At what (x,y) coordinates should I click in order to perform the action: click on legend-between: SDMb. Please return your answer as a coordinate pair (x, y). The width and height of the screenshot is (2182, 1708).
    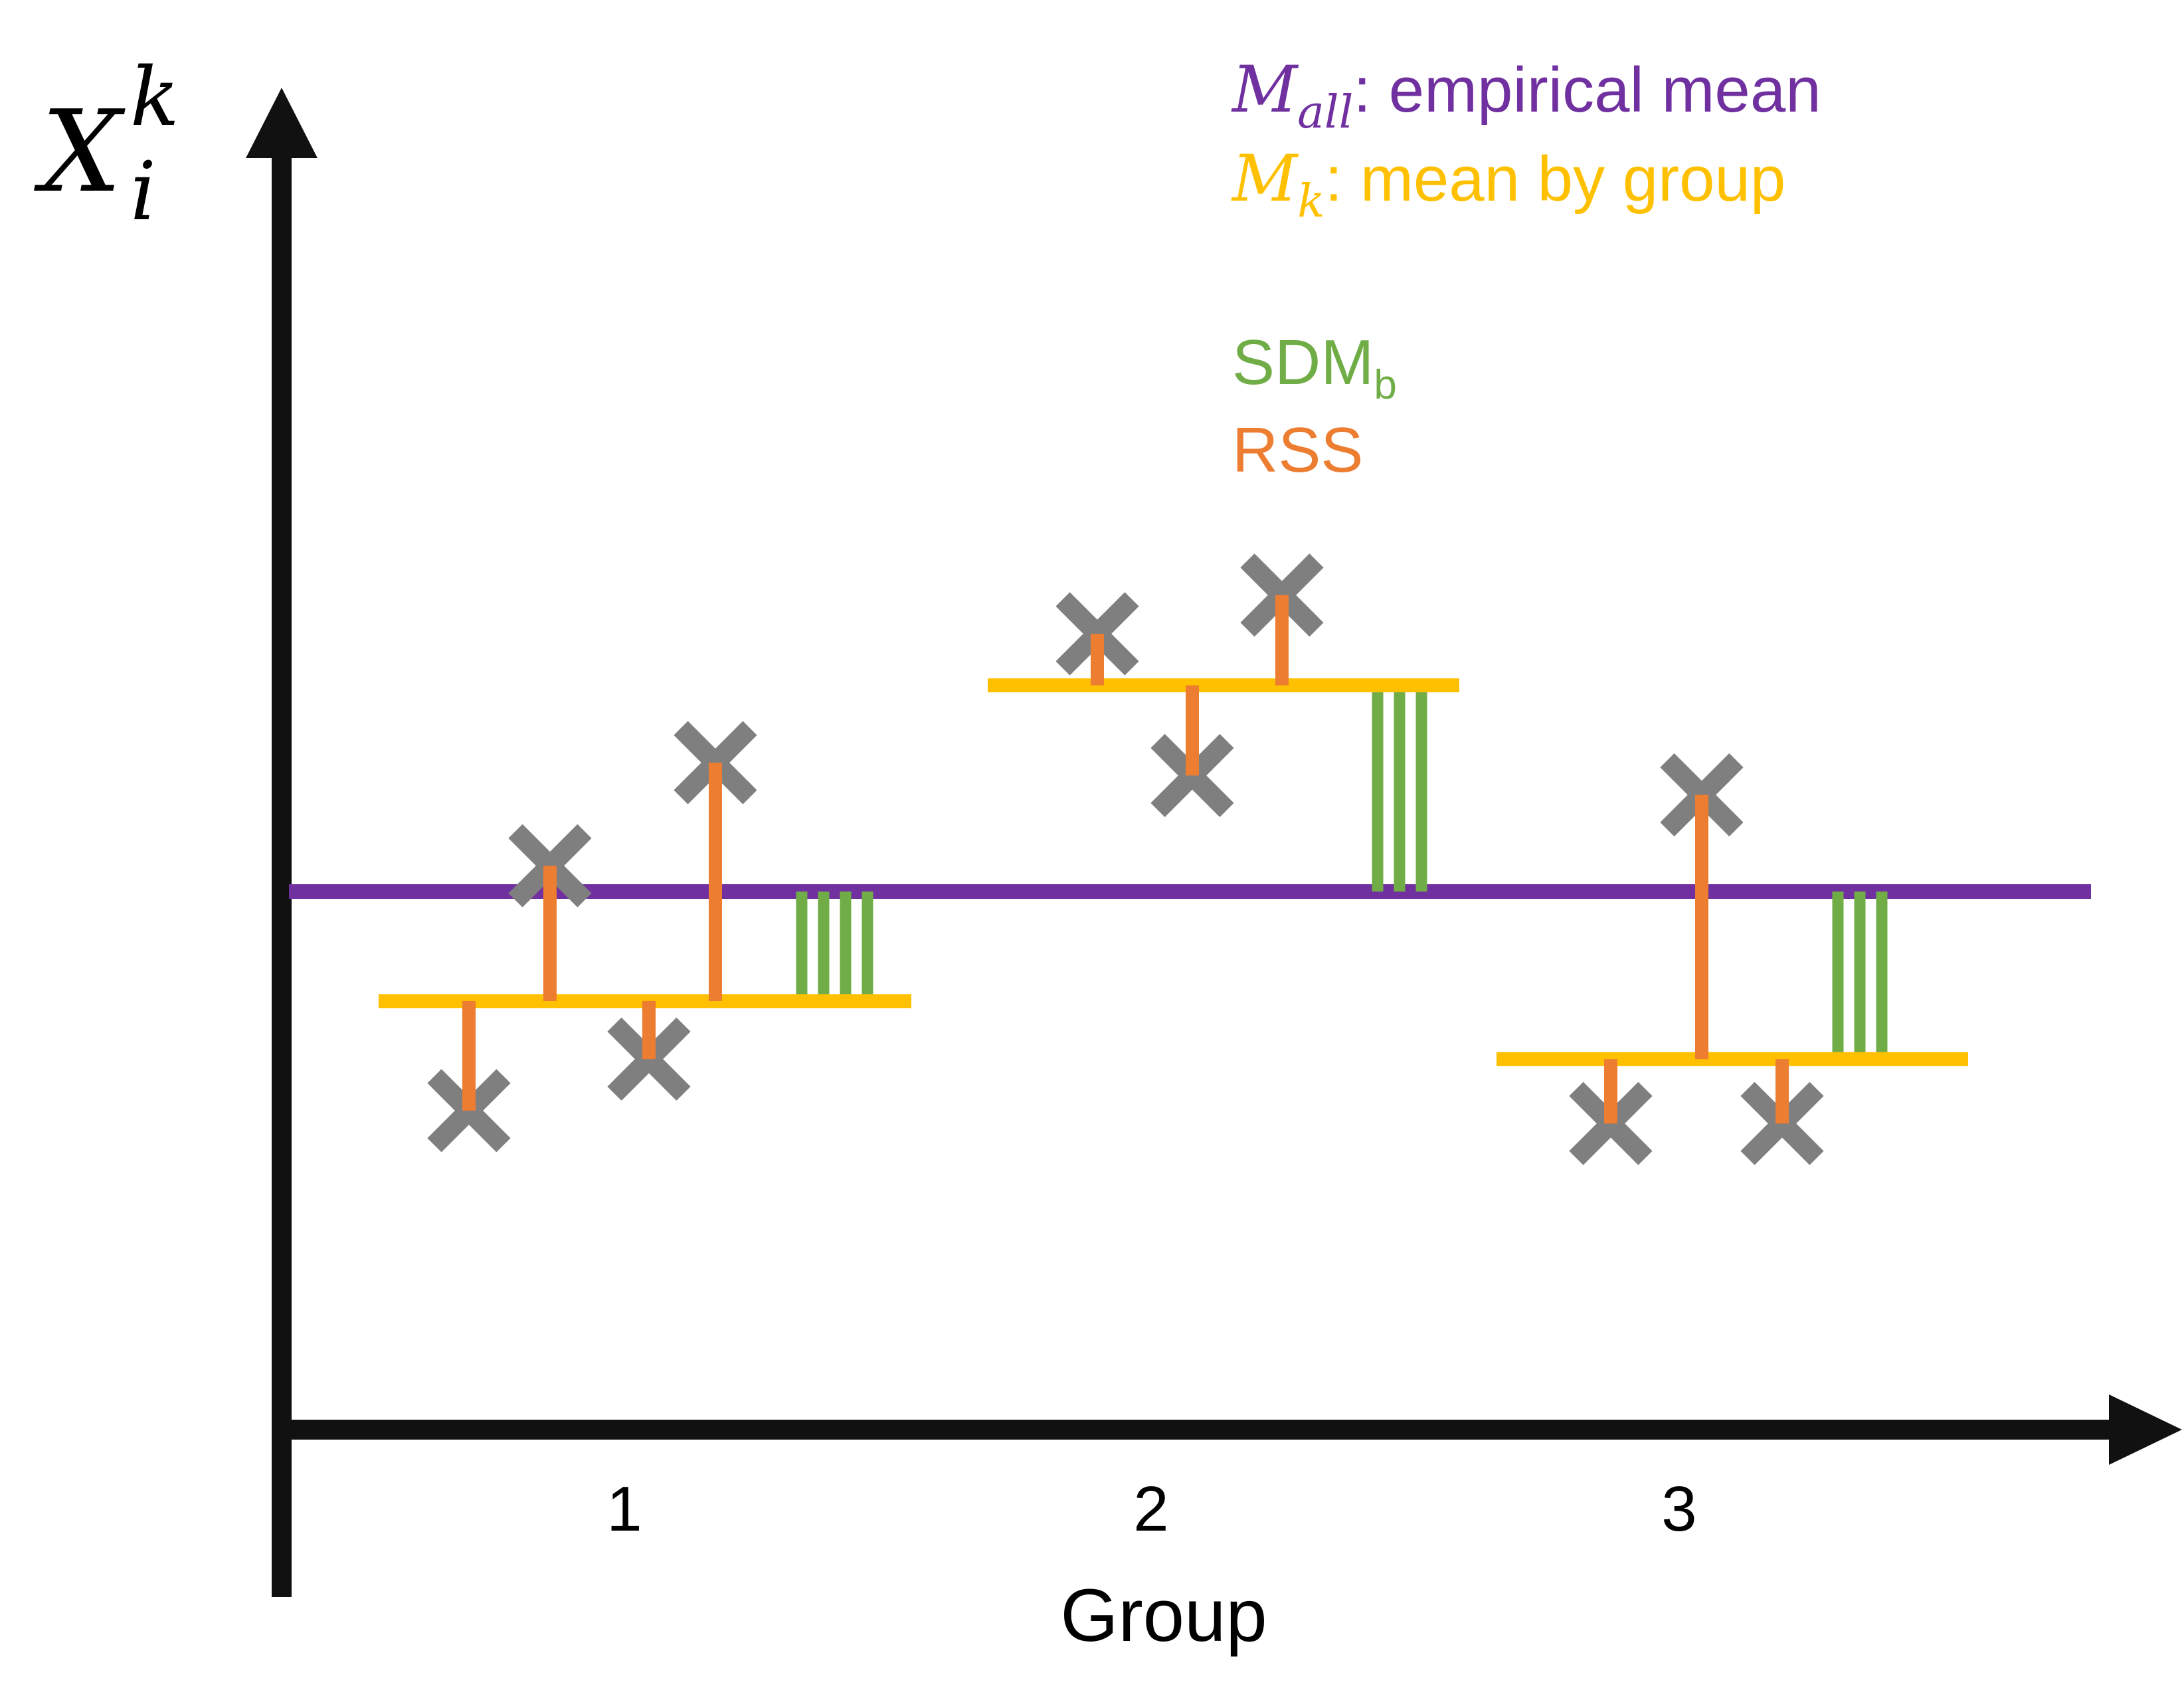
    Looking at the image, I should click on (1314, 368).